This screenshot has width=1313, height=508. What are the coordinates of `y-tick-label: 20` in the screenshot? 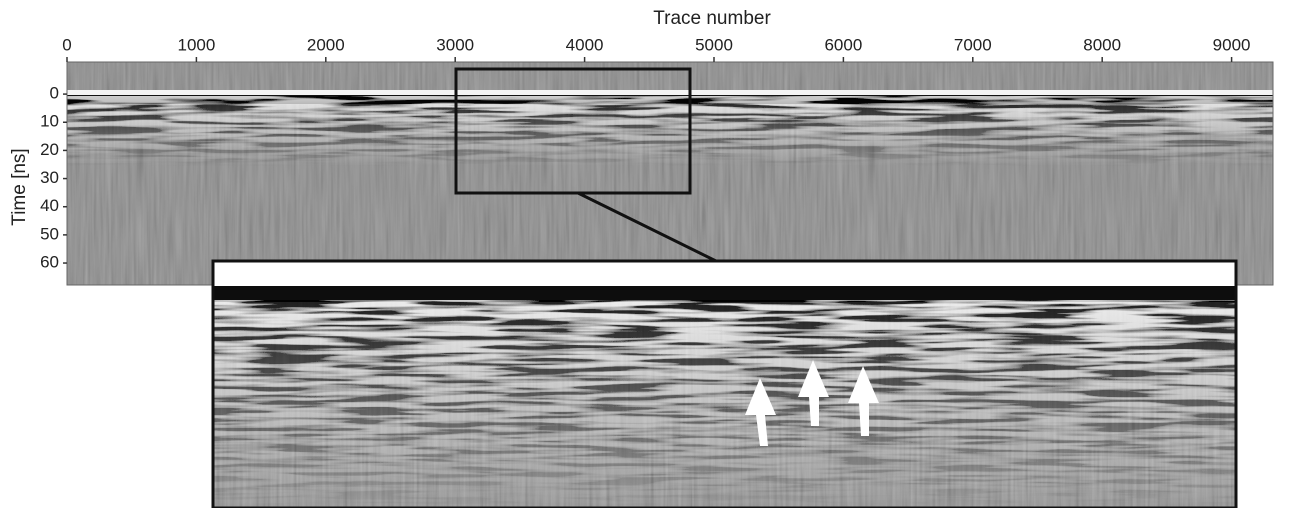 It's located at (49, 149).